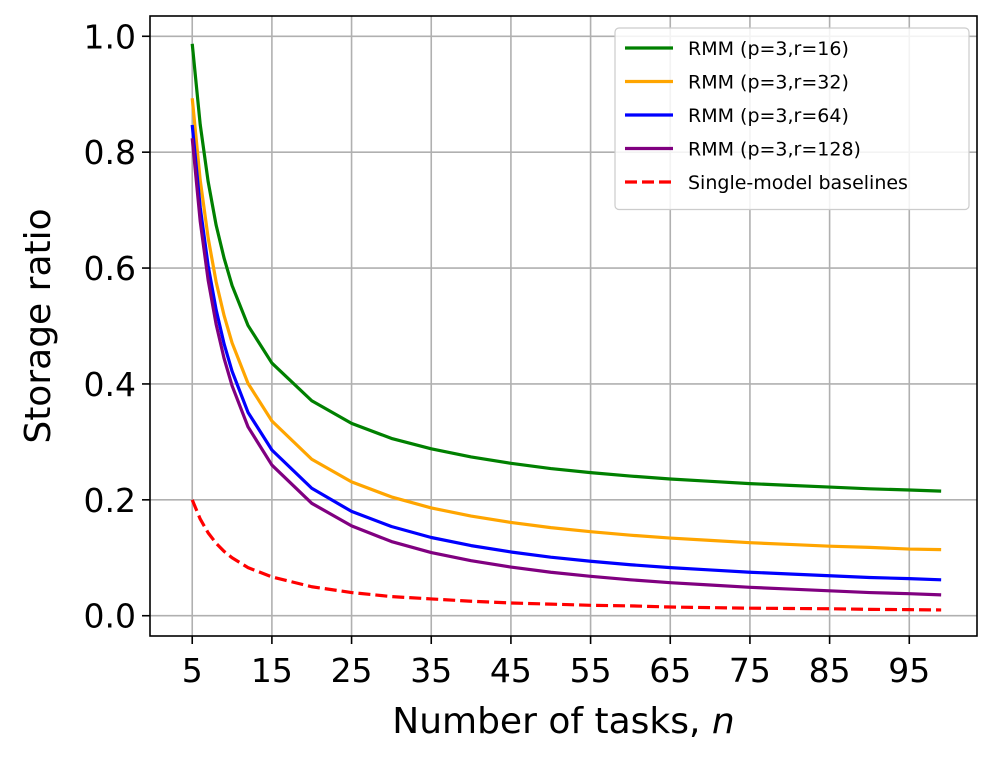 Image resolution: width=997 pixels, height=760 pixels. I want to click on y-axis: 0.0 0.2 0.4 0.6 0.8 1.0, so click(117, 326).